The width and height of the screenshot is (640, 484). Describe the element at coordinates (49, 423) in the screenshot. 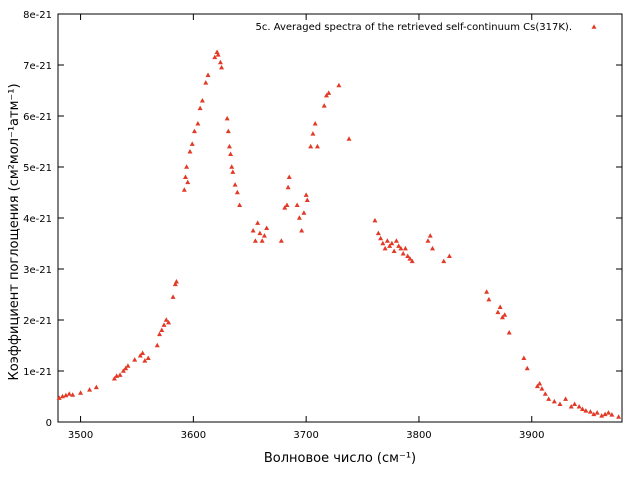

I see `y-tick-label: 0` at that location.